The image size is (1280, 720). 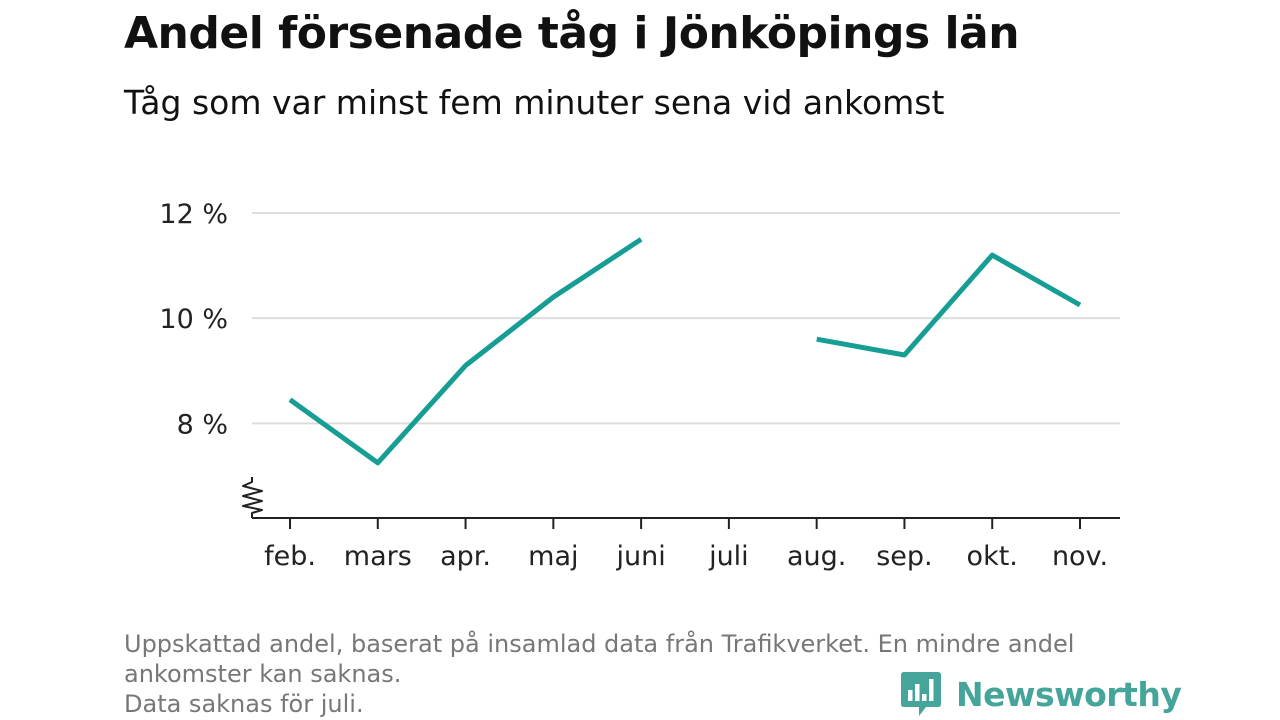 I want to click on x-tick-label: apr., so click(x=465, y=556).